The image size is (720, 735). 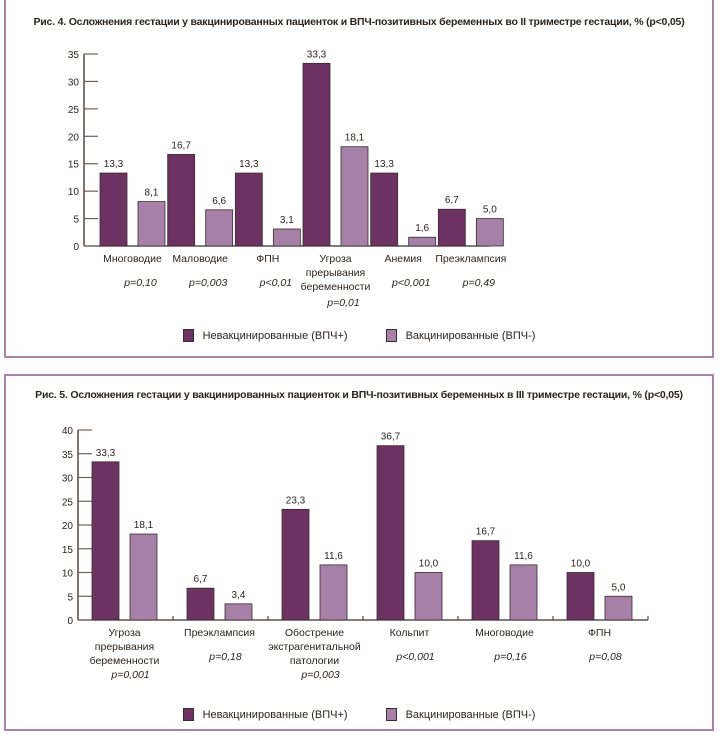 I want to click on p-value-label: p<0,01, so click(x=275, y=283).